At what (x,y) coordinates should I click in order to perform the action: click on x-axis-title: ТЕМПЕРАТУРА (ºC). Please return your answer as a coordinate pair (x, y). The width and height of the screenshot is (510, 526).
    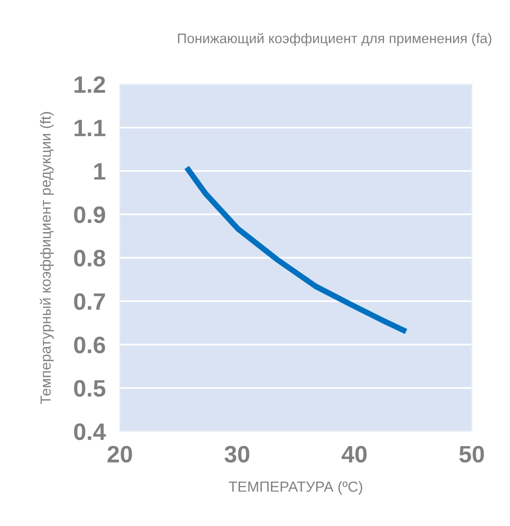
    Looking at the image, I should click on (295, 488).